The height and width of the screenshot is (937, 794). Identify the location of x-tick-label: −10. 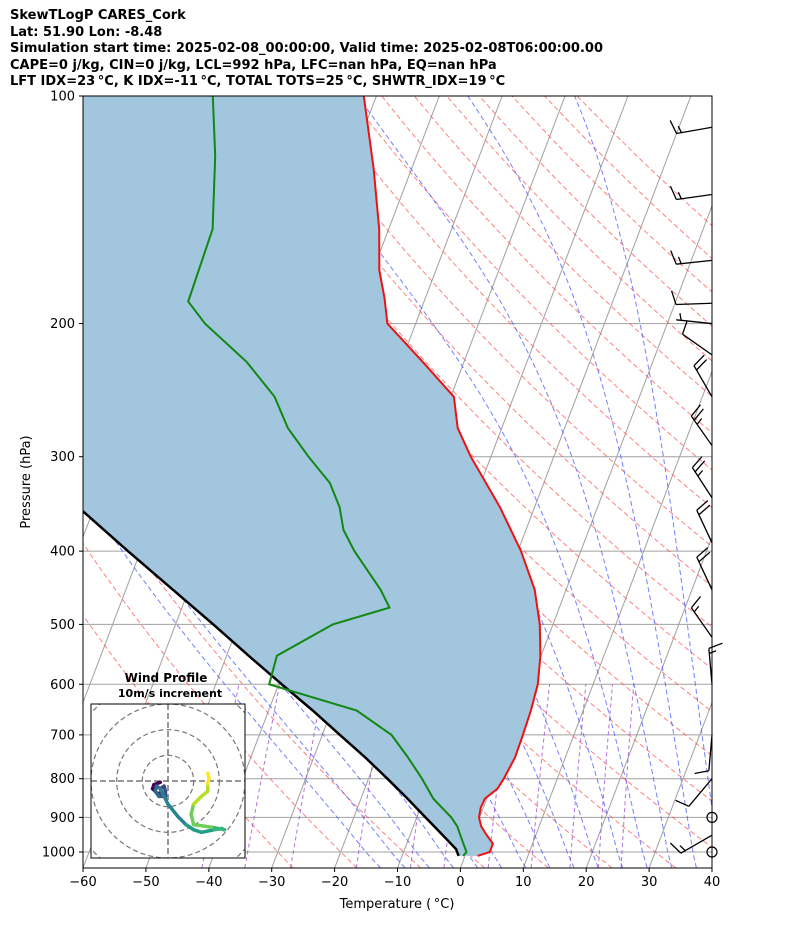
(397, 882).